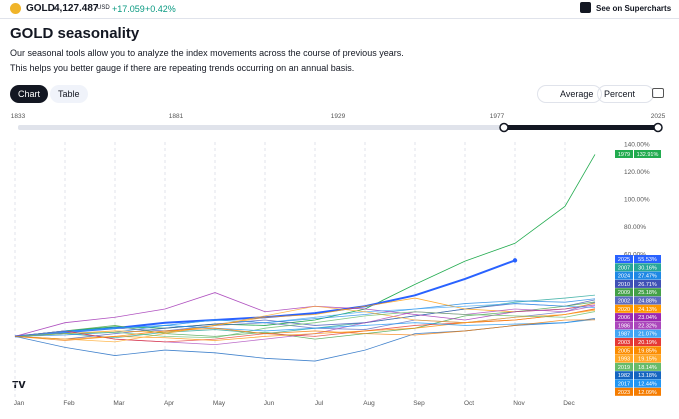 The height and width of the screenshot is (419, 679). I want to click on x-tick-label: Jun, so click(269, 403).